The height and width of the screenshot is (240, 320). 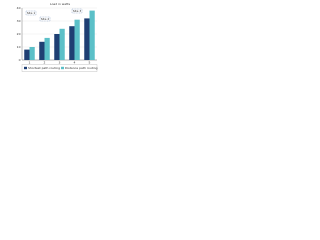 I want to click on annotation: Site 2, so click(x=45, y=19).